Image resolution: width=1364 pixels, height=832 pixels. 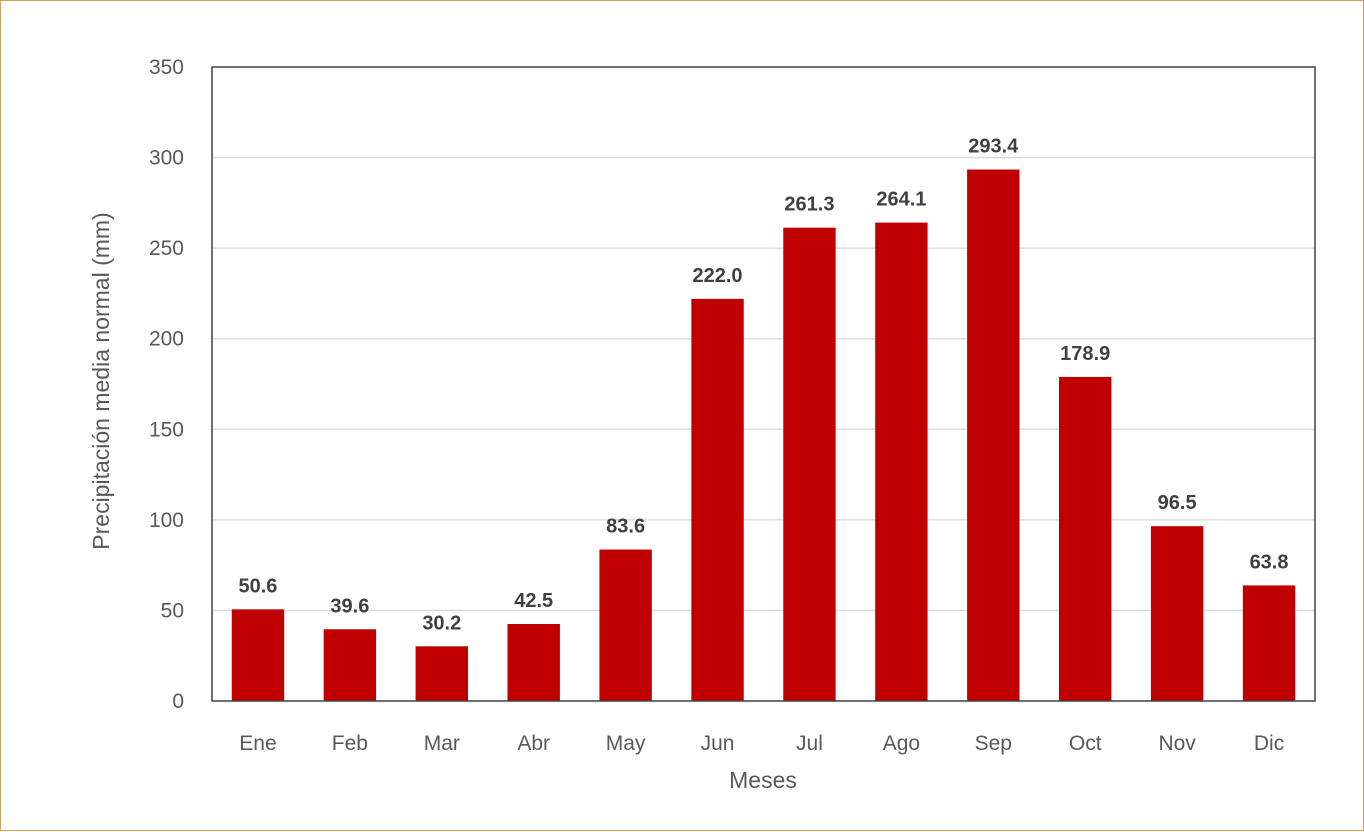 What do you see at coordinates (166, 384) in the screenshot?
I see `y-tick-labels: 0 50 100 150 200 250 300 350` at bounding box center [166, 384].